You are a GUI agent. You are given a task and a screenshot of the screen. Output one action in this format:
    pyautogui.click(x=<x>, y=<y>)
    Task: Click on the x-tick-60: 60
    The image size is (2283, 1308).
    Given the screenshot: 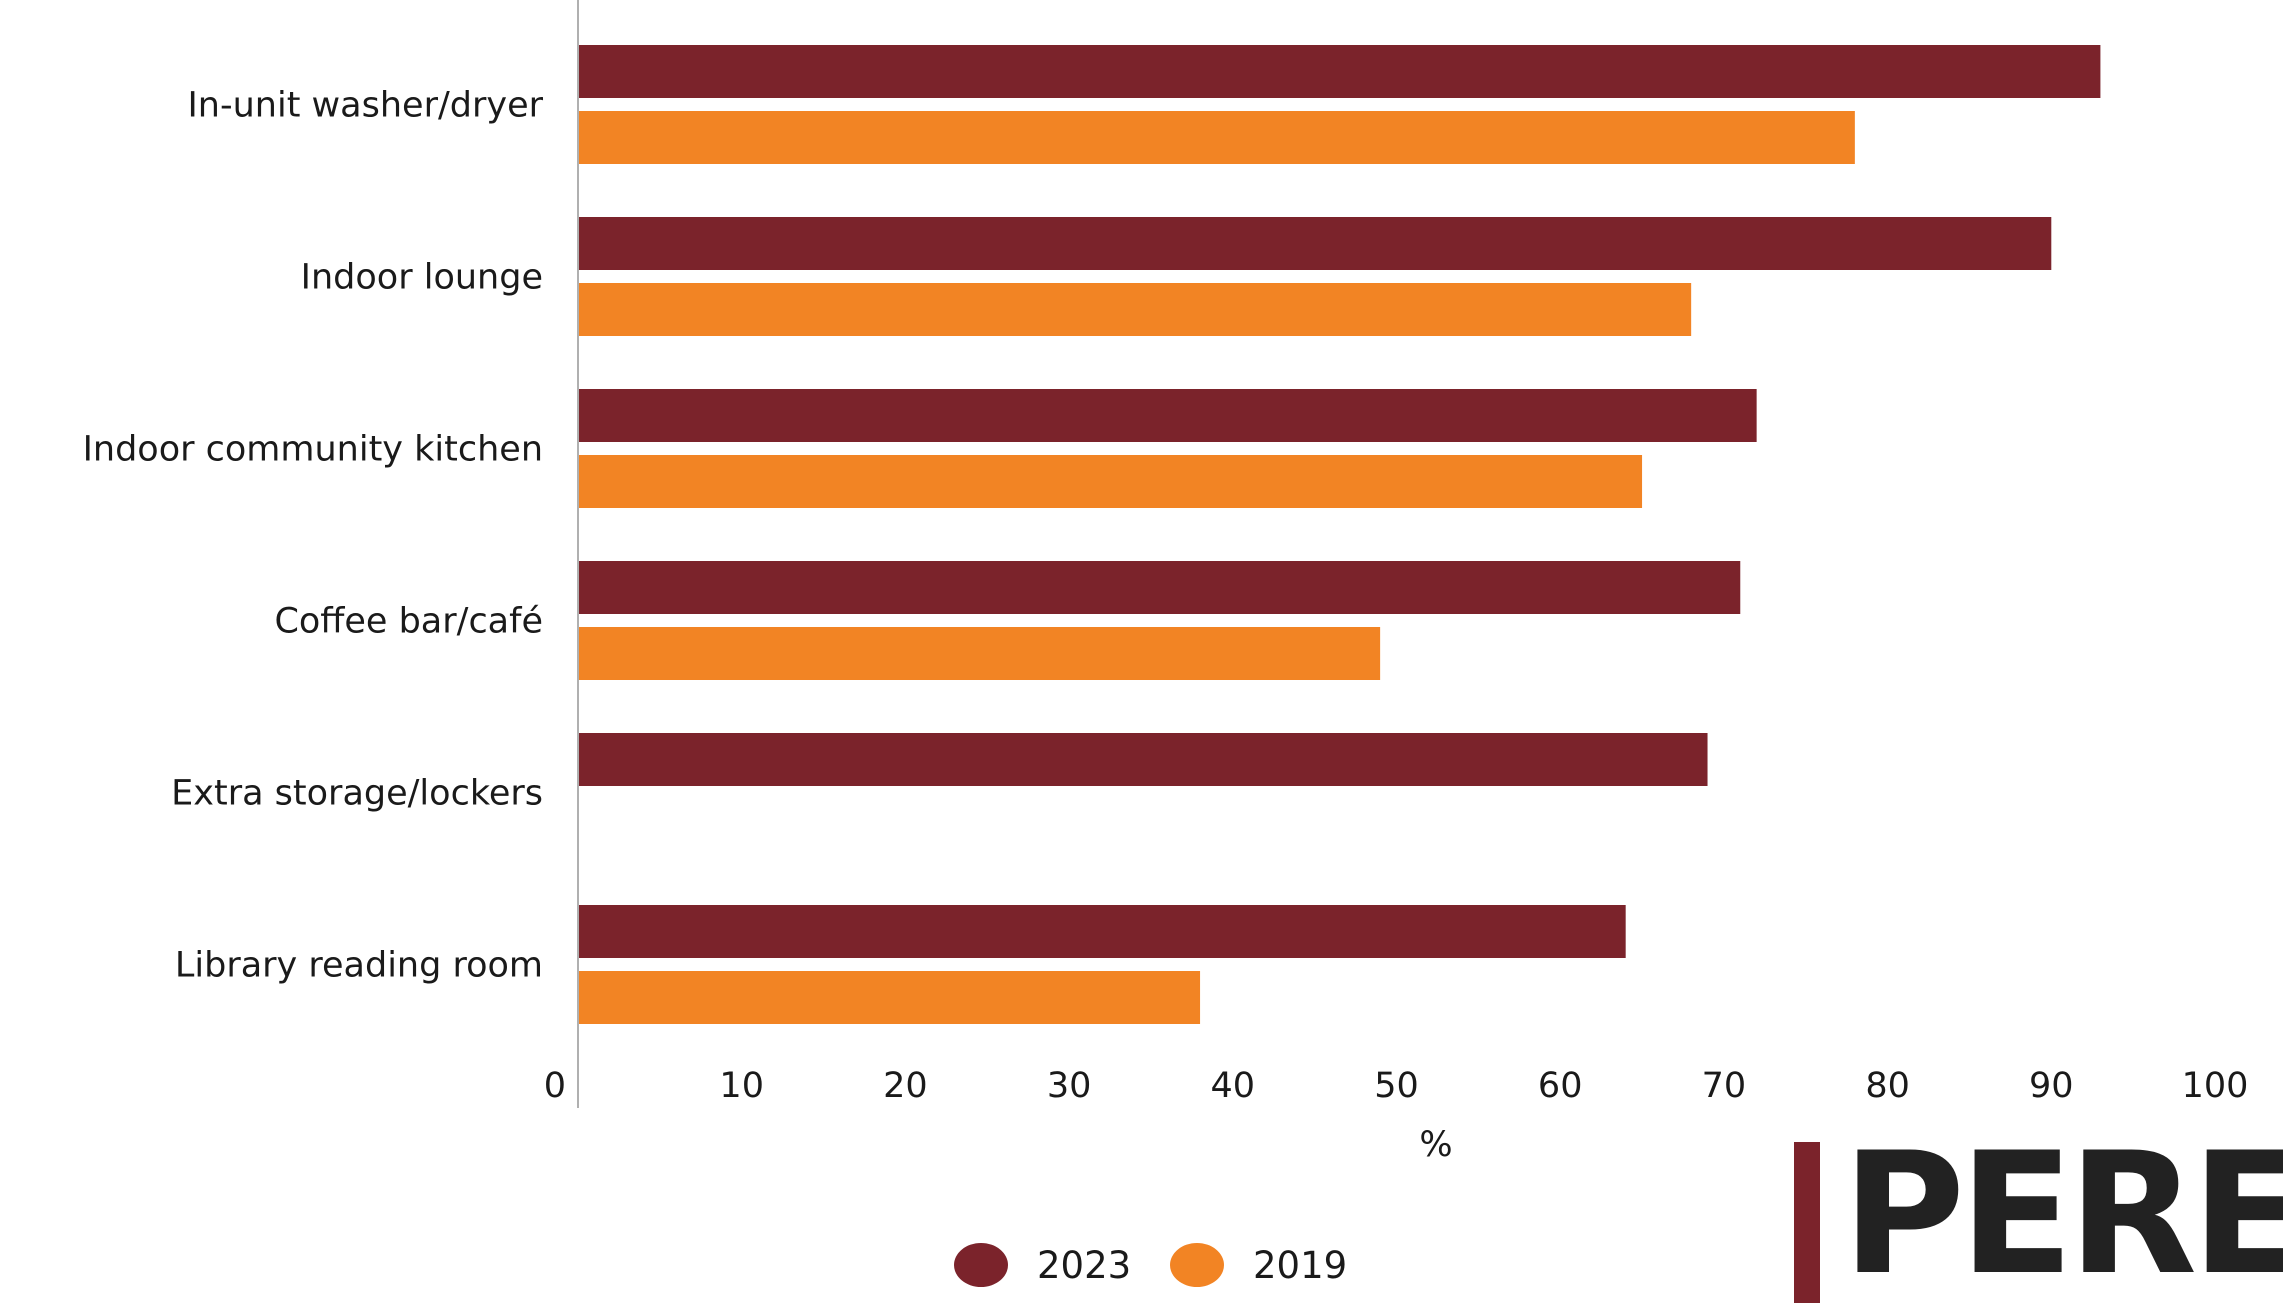 What is the action you would take?
    pyautogui.click(x=1560, y=1086)
    